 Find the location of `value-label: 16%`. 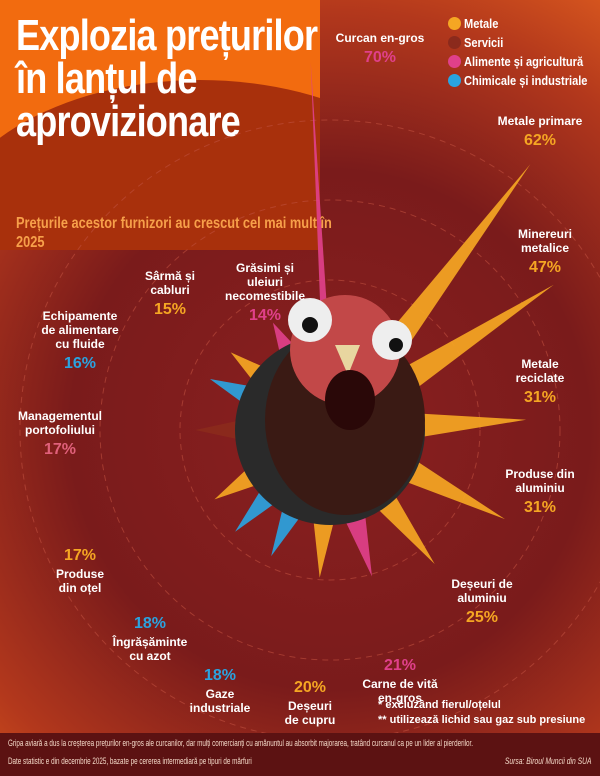

value-label: 16% is located at coordinates (80, 363).